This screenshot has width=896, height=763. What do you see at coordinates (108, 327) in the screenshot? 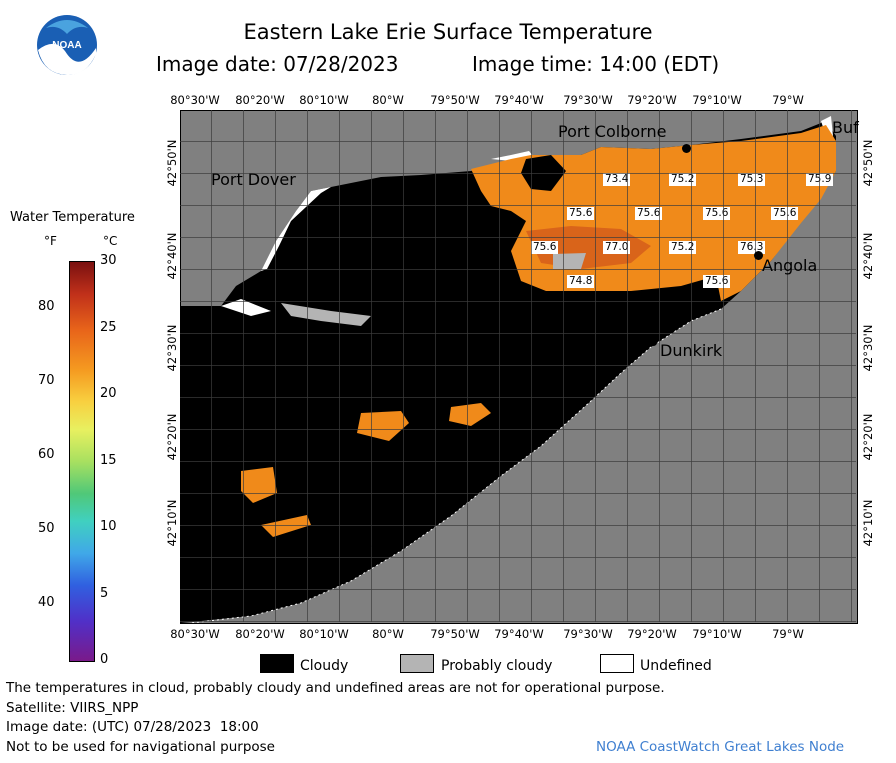
I see `colorbar-c-tick: 25` at bounding box center [108, 327].